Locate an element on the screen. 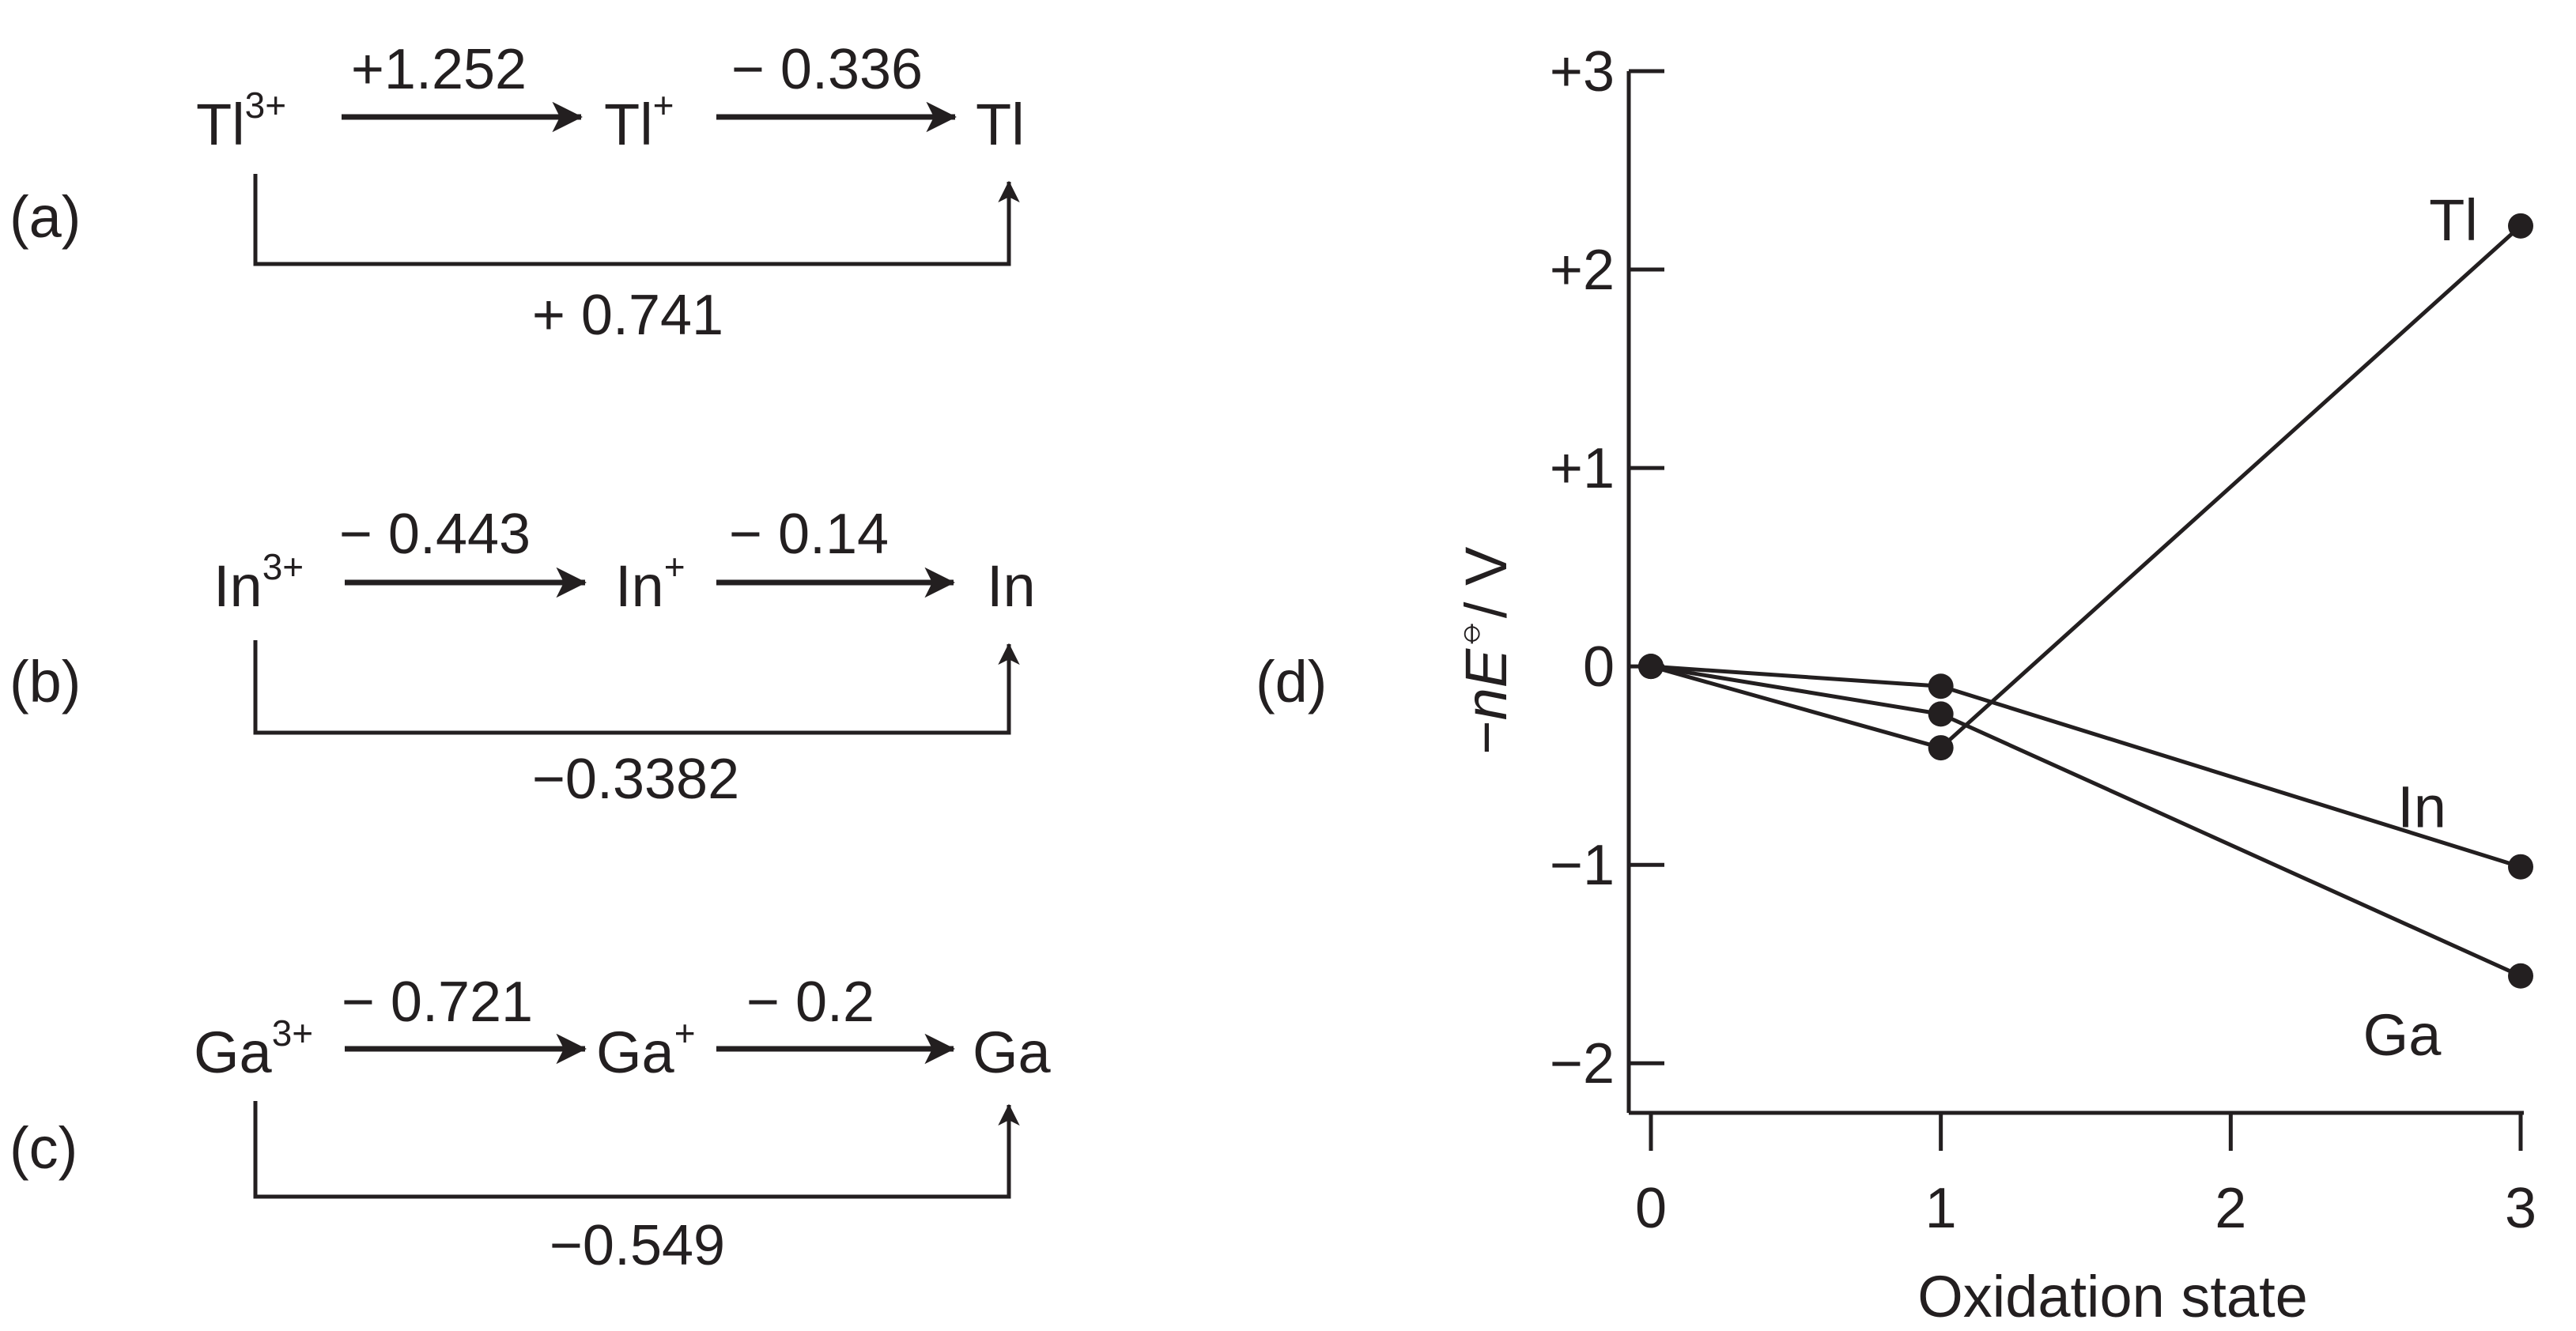 This screenshot has width=2576, height=1331. species-gaplus: Ga+ is located at coordinates (646, 1048).